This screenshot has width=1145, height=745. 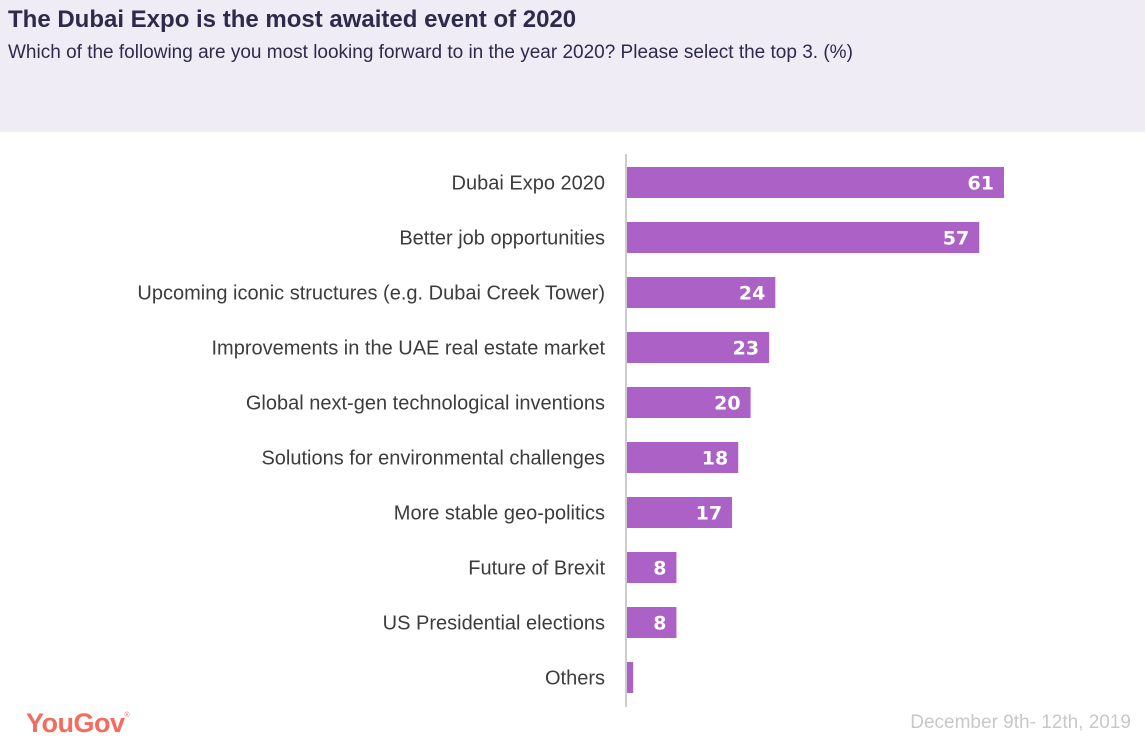 What do you see at coordinates (425, 404) in the screenshot?
I see `category-label: Global next-gen technological inventions` at bounding box center [425, 404].